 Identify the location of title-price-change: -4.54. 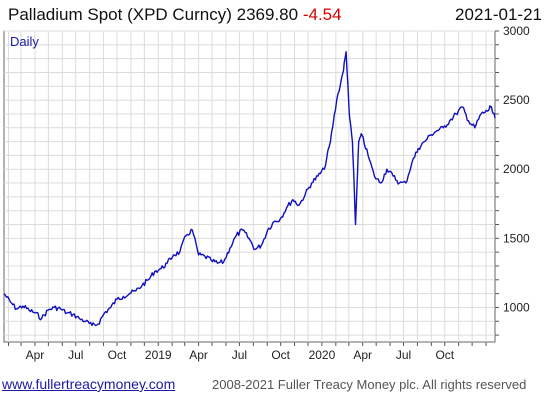
(322, 14).